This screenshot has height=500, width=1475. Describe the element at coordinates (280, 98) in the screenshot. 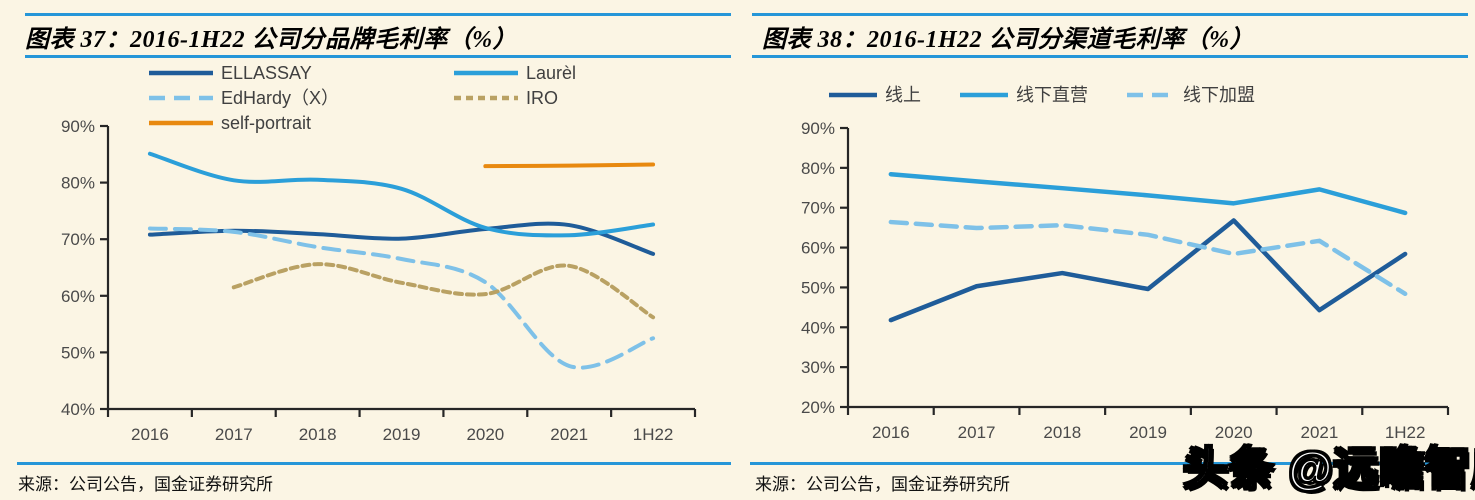

I see `legend-label: EdHardy（X）` at that location.